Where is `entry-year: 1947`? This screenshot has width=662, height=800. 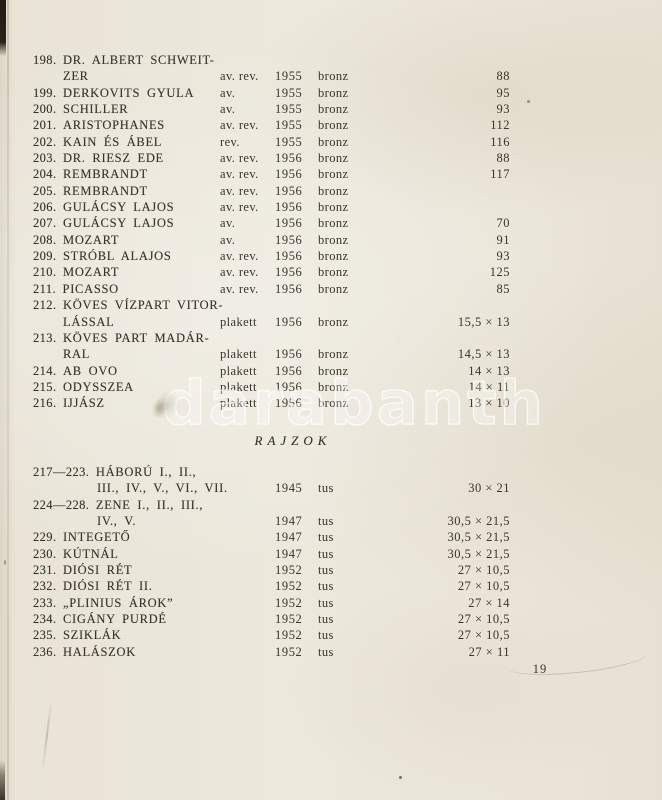 entry-year: 1947 is located at coordinates (289, 521).